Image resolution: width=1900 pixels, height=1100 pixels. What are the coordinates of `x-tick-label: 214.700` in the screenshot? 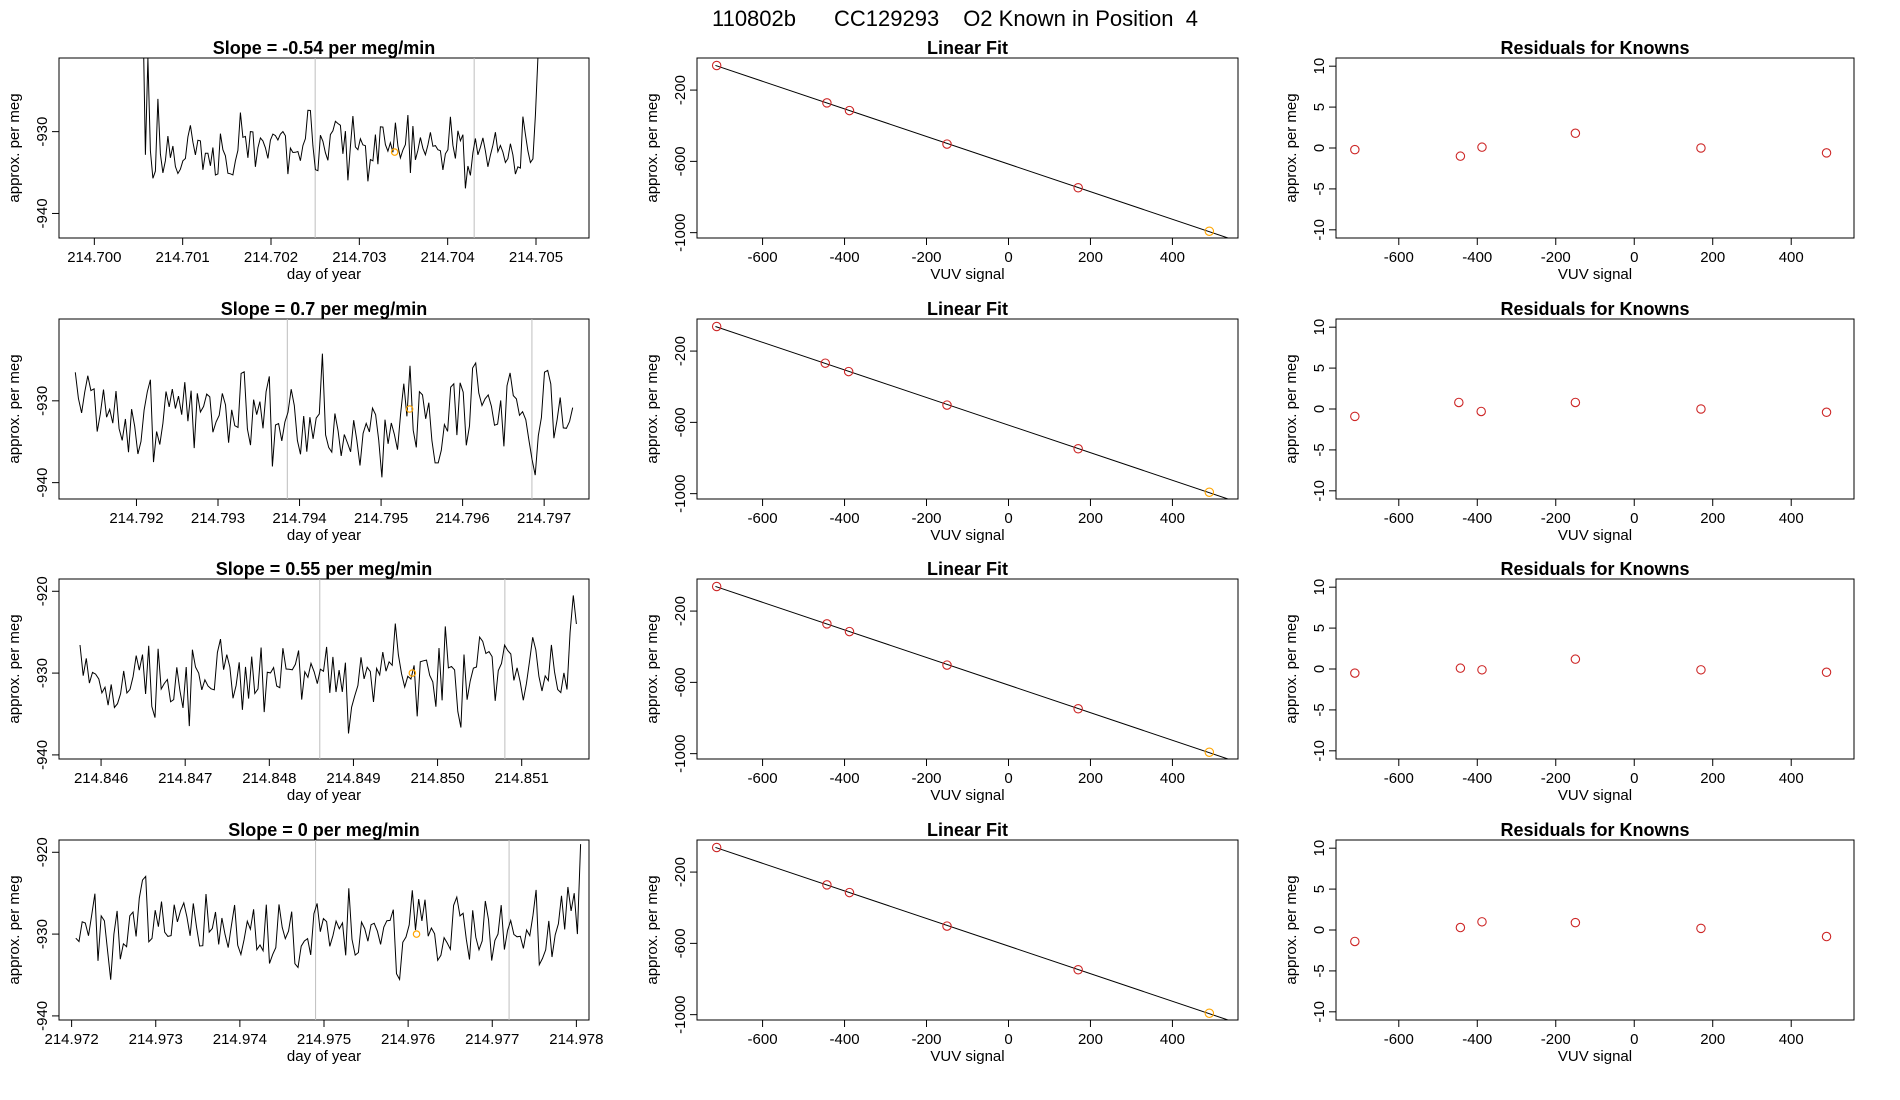 It's located at (94, 257).